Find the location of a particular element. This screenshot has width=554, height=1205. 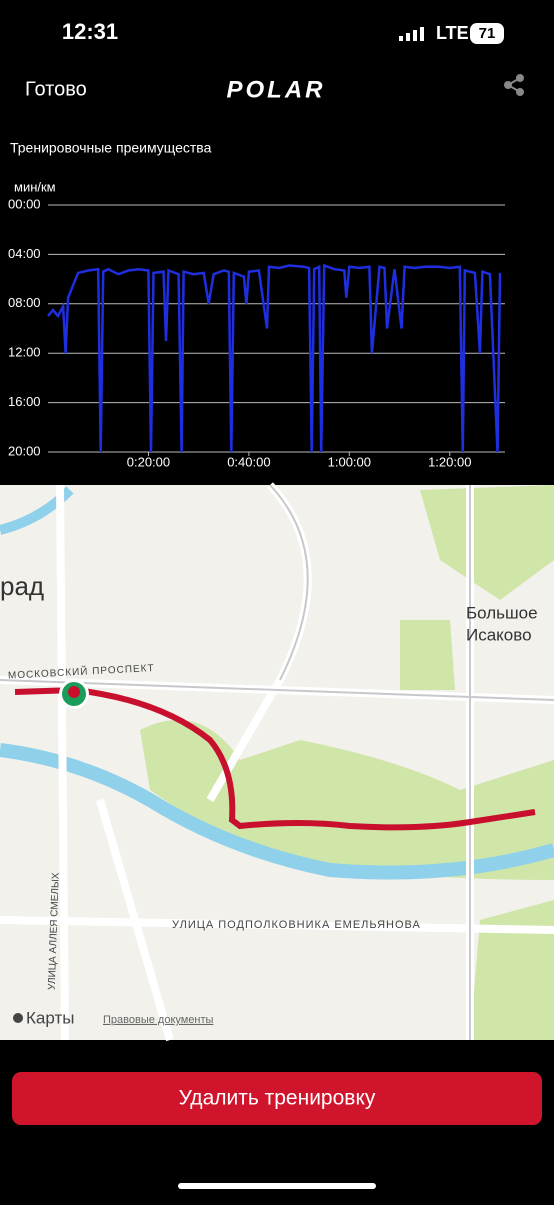

done-button: Готово is located at coordinates (56, 89).